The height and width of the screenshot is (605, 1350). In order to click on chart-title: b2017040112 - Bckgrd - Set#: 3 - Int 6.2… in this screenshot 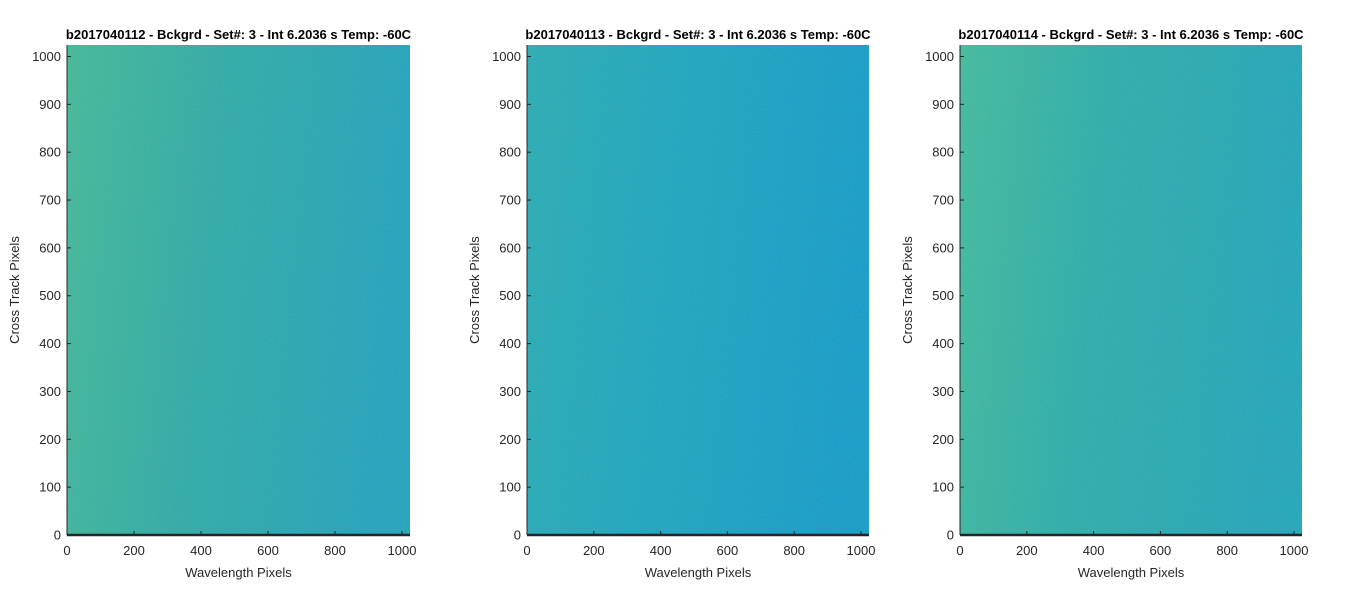, I will do `click(239, 34)`.